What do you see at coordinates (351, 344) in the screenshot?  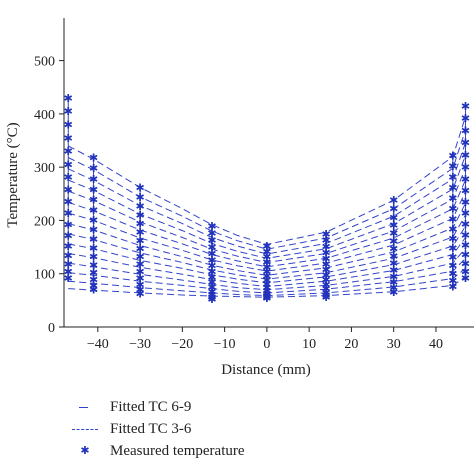 I see `x-tick-label: 20` at bounding box center [351, 344].